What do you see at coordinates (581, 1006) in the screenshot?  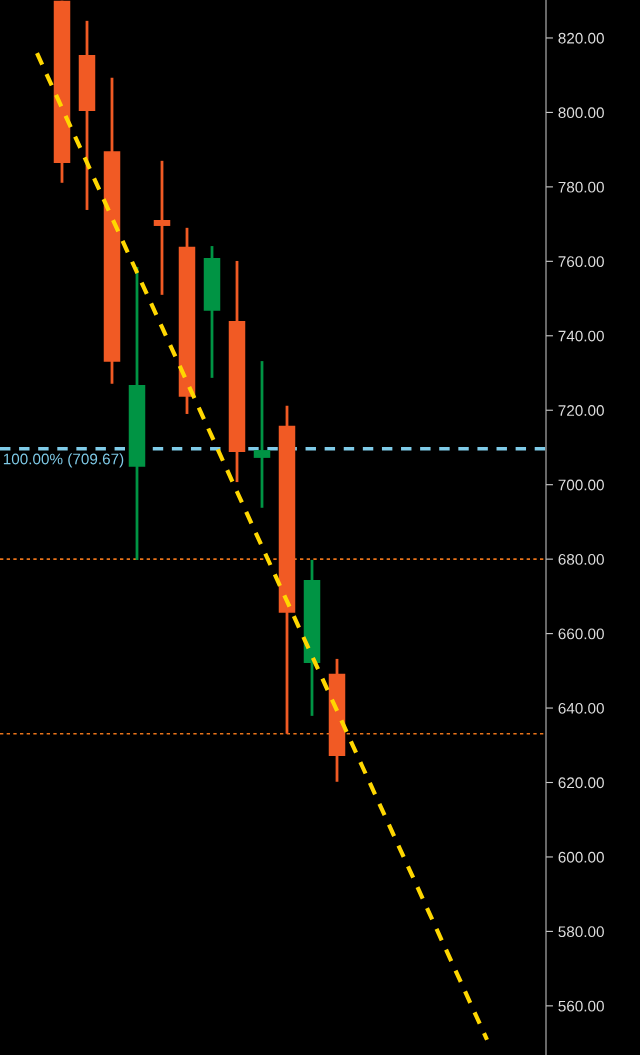 I see `y-tick-label: 560.00` at bounding box center [581, 1006].